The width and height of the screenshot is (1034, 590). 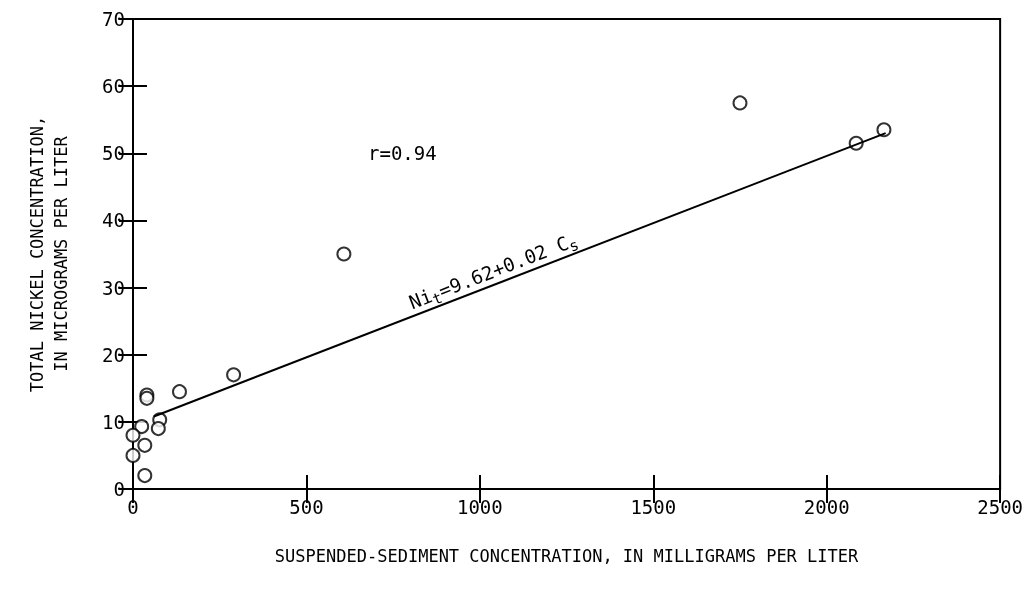 I want to click on x-tick-label: 1000, so click(x=479, y=506).